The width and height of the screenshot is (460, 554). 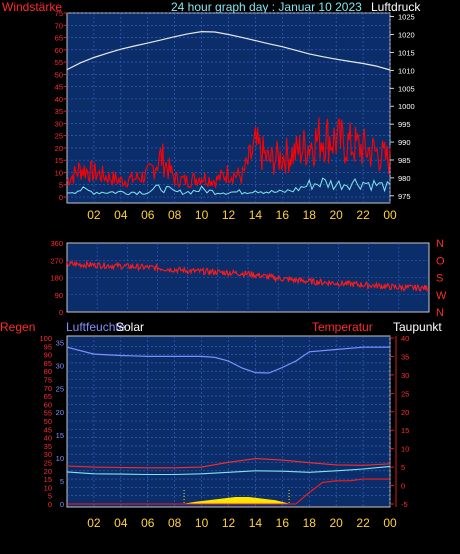 What do you see at coordinates (406, 106) in the screenshot?
I see `pressure-tick-label: 1000` at bounding box center [406, 106].